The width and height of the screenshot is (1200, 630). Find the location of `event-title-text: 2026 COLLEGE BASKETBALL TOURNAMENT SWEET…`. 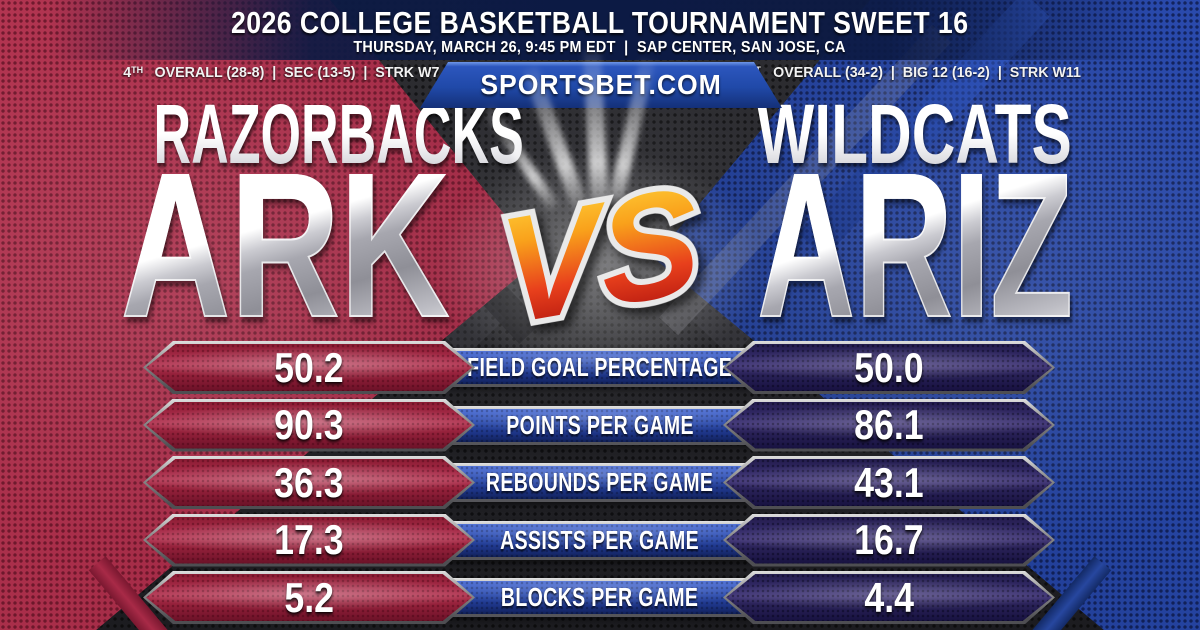

event-title-text: 2026 COLLEGE BASKETBALL TOURNAMENT SWEET… is located at coordinates (600, 22).